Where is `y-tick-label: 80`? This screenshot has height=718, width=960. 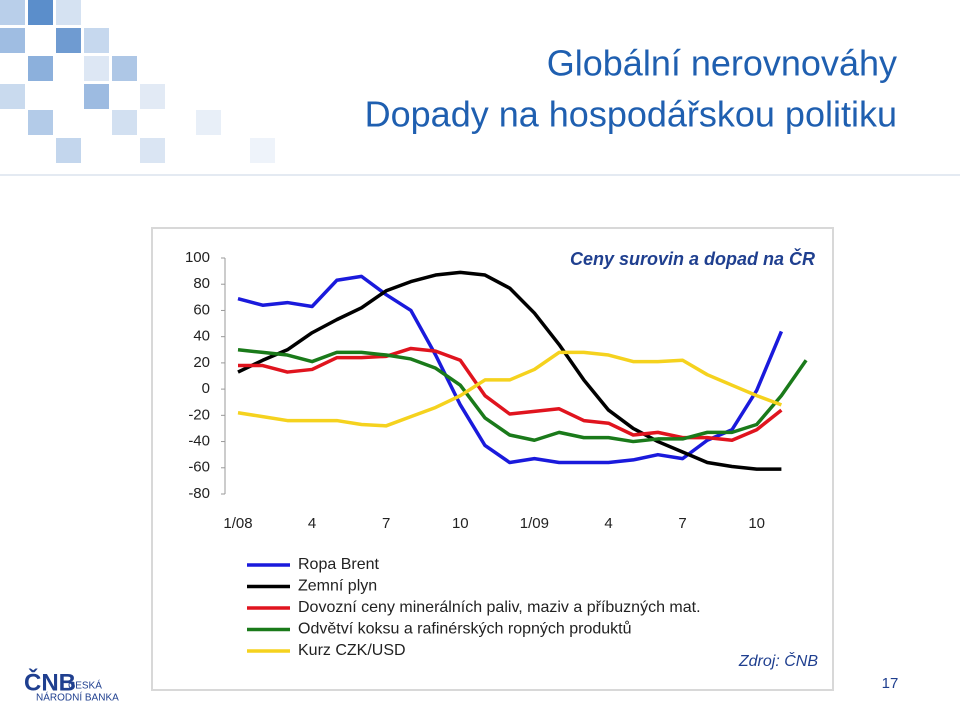
y-tick-label: 80 is located at coordinates (201, 283).